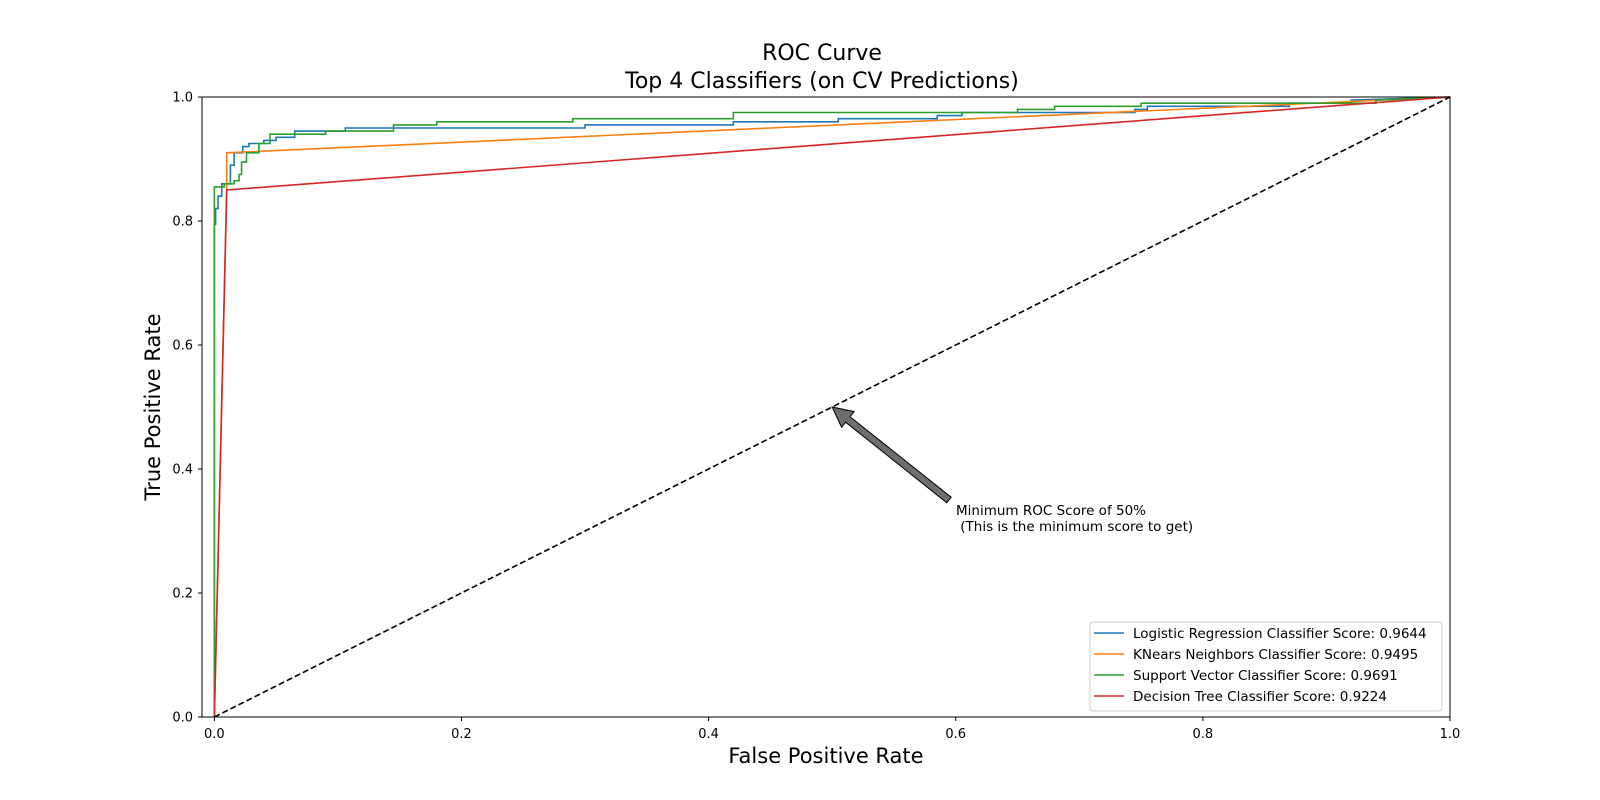 This screenshot has height=800, width=1600. What do you see at coordinates (182, 718) in the screenshot?
I see `y-tick-label: 0.0` at bounding box center [182, 718].